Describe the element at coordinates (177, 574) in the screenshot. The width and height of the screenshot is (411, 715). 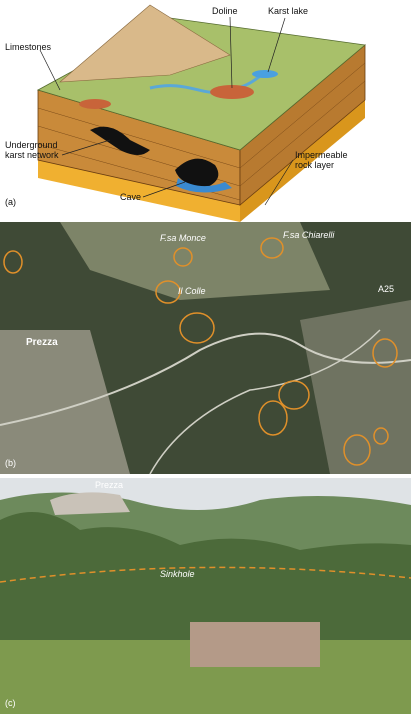
I see `label: Sinkhole` at that location.